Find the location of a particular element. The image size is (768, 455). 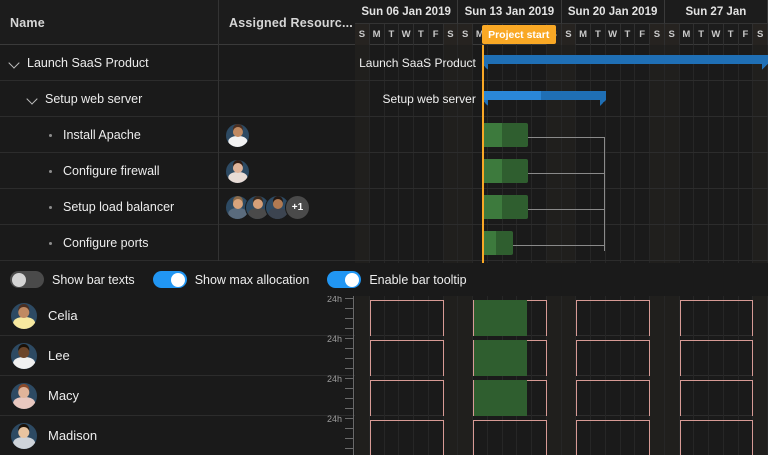

table-row: Configure ports is located at coordinates (177, 243).